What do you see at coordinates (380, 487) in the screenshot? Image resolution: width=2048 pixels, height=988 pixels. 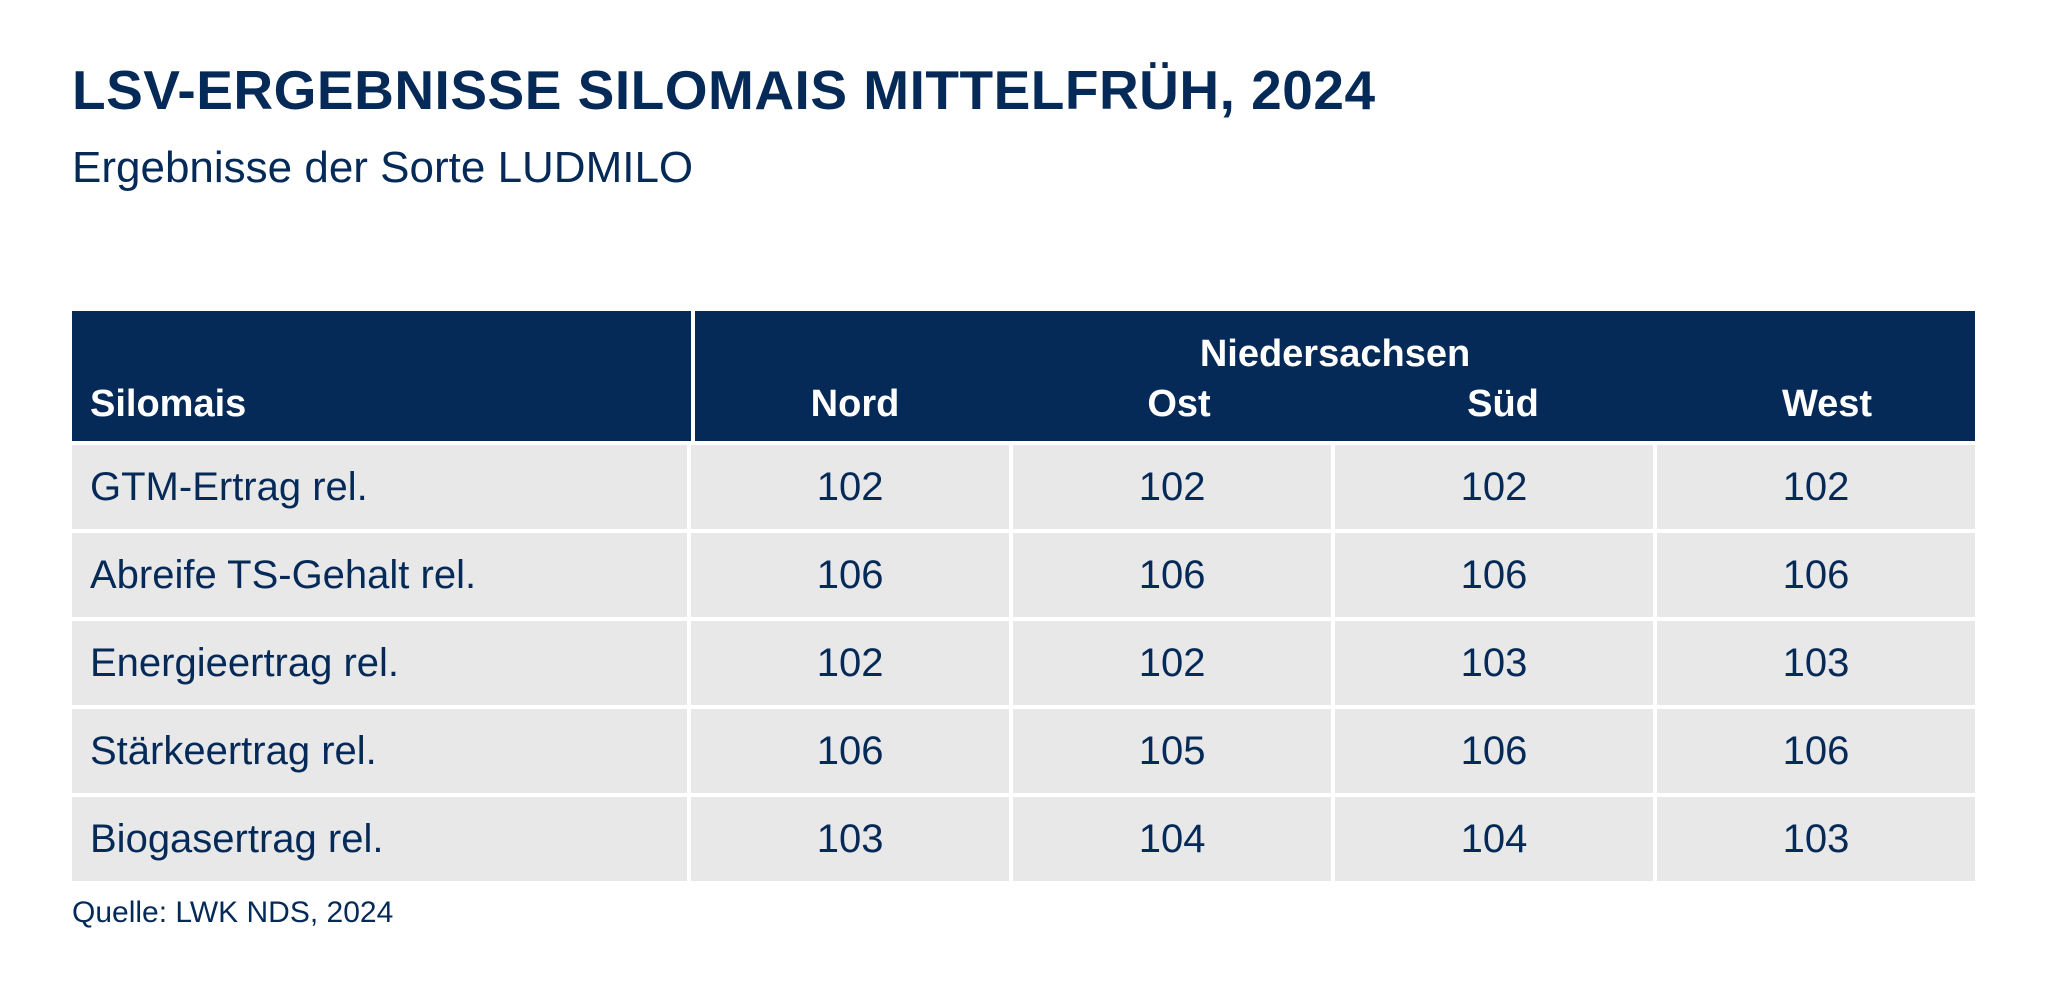 I see `row-label: GTM-Ertrag rel.` at bounding box center [380, 487].